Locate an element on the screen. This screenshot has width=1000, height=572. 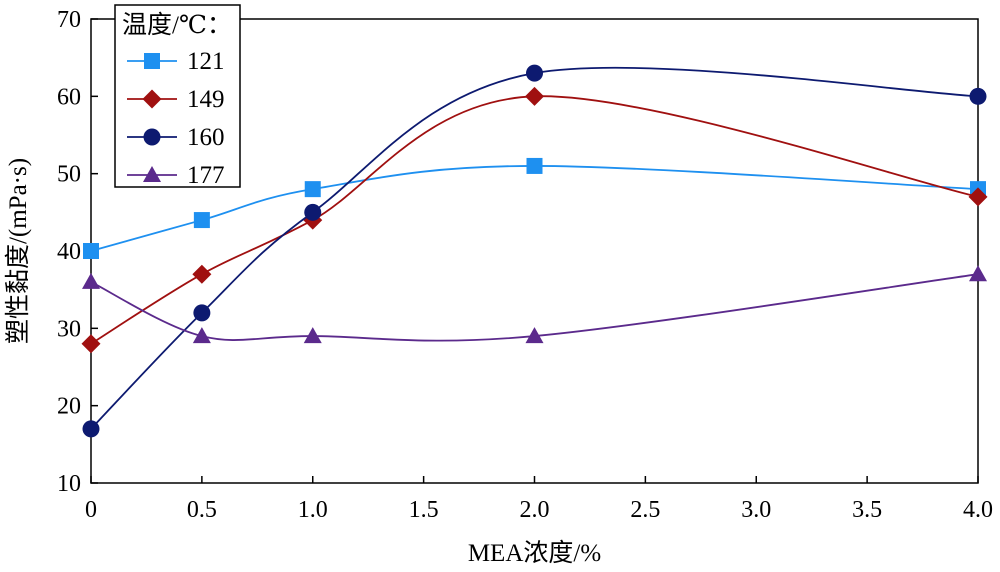
x-tick-label: 1.0 is located at coordinates (313, 510).